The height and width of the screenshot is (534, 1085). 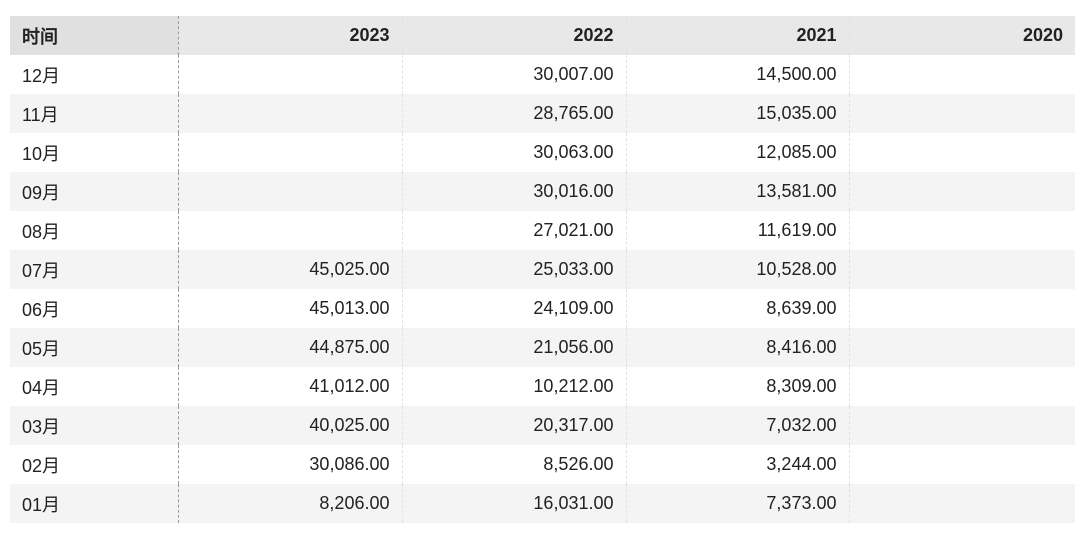 I want to click on table-row: 10月 30,063.00 12,085.00, so click(x=542, y=152).